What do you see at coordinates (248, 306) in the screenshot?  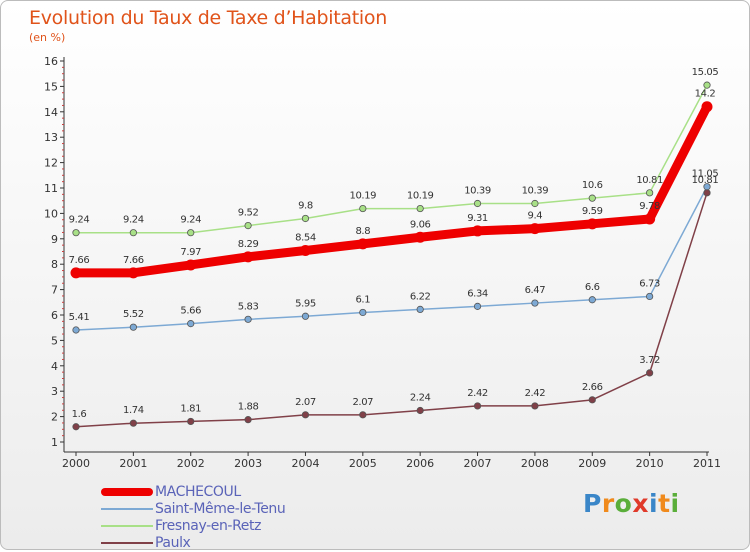 I see `data-label: 5.83` at bounding box center [248, 306].